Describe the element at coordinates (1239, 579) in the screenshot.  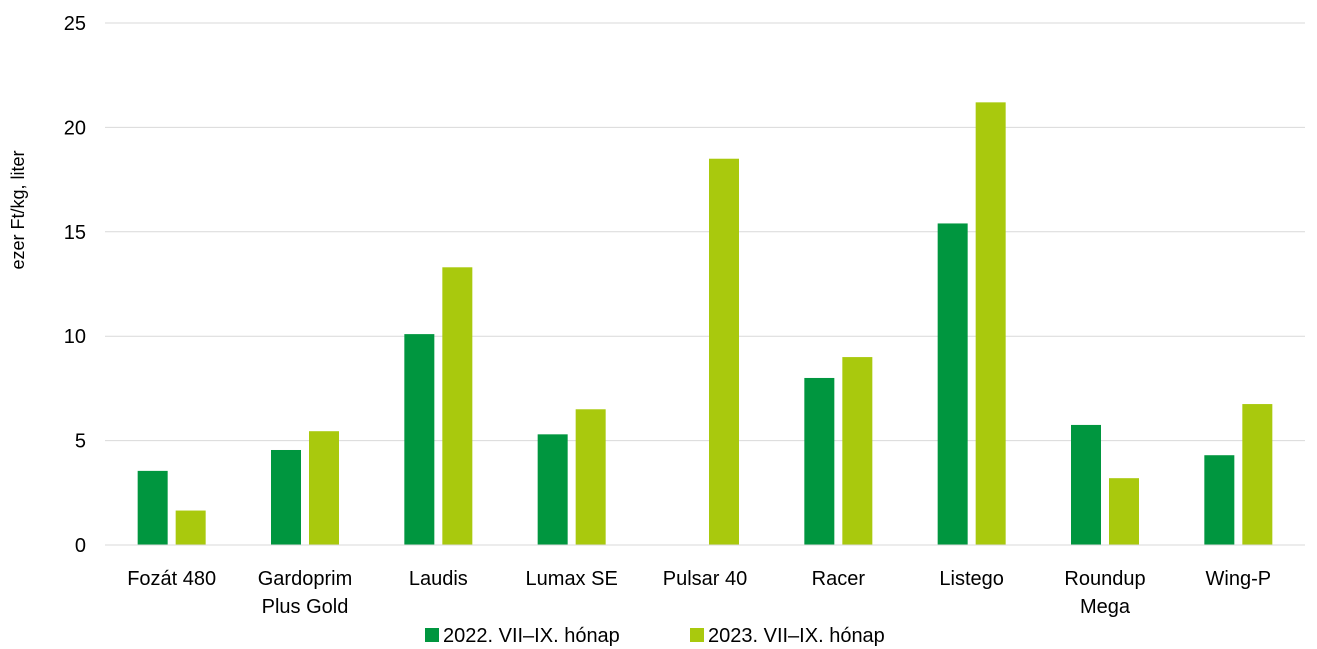
I see `x-tick-label: Wing-P` at that location.